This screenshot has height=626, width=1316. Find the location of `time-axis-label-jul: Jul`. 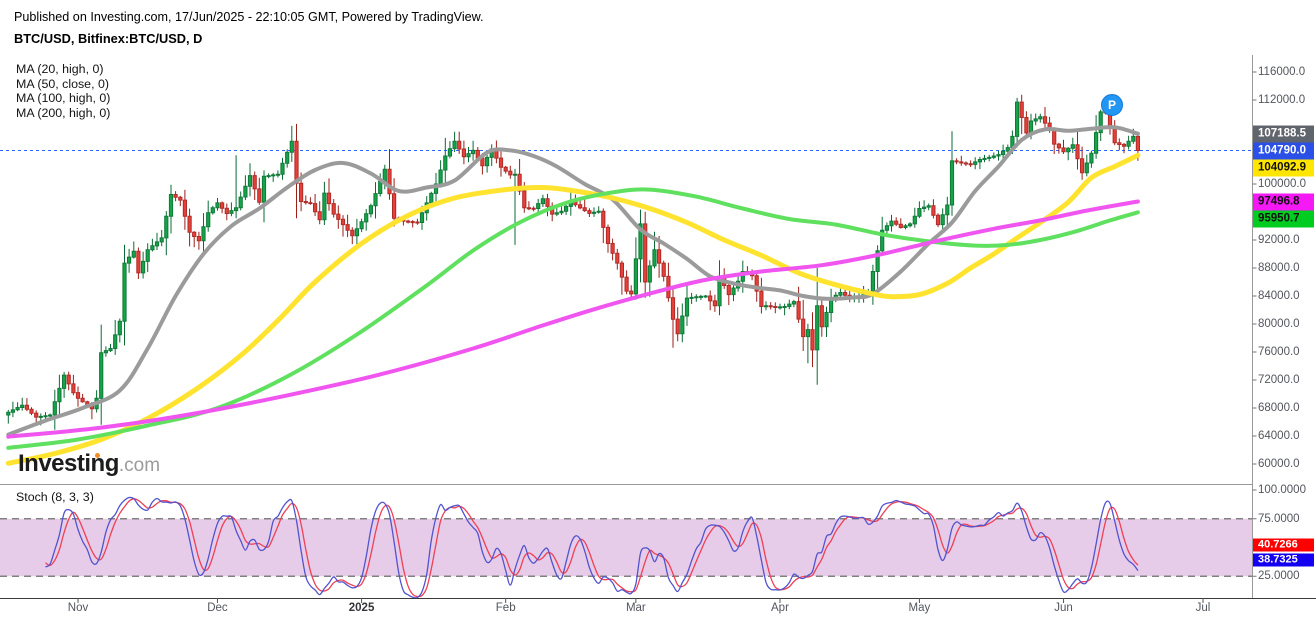

time-axis-label-jul: Jul is located at coordinates (1203, 608).